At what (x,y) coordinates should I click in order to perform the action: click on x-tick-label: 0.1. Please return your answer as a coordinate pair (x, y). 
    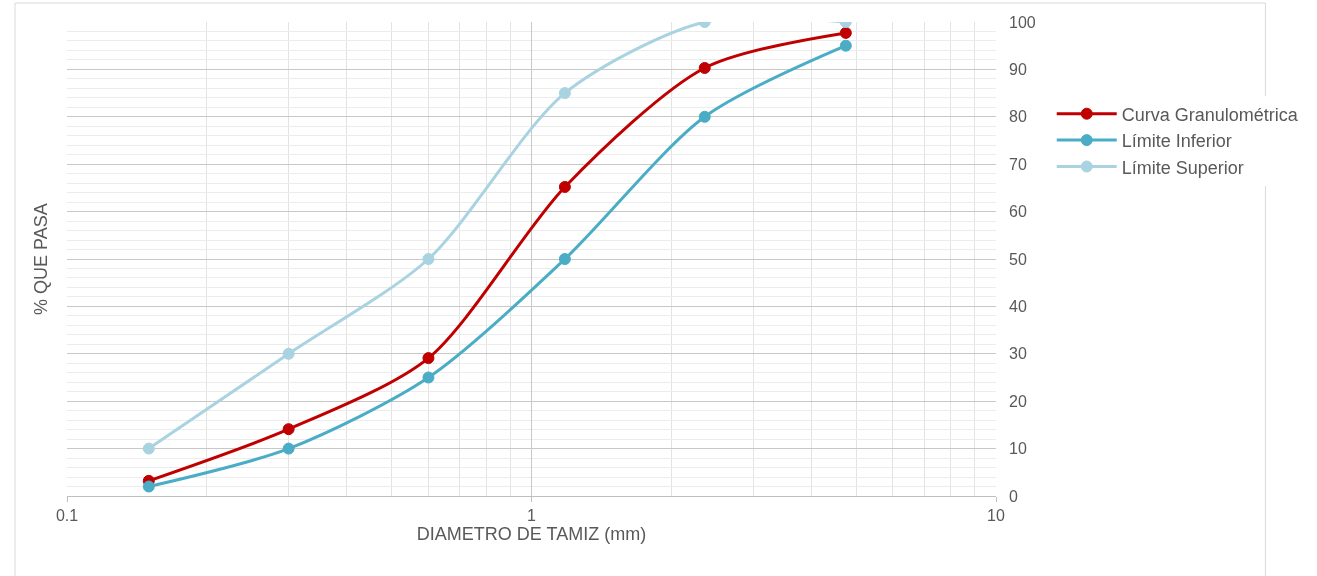
    Looking at the image, I should click on (67, 516).